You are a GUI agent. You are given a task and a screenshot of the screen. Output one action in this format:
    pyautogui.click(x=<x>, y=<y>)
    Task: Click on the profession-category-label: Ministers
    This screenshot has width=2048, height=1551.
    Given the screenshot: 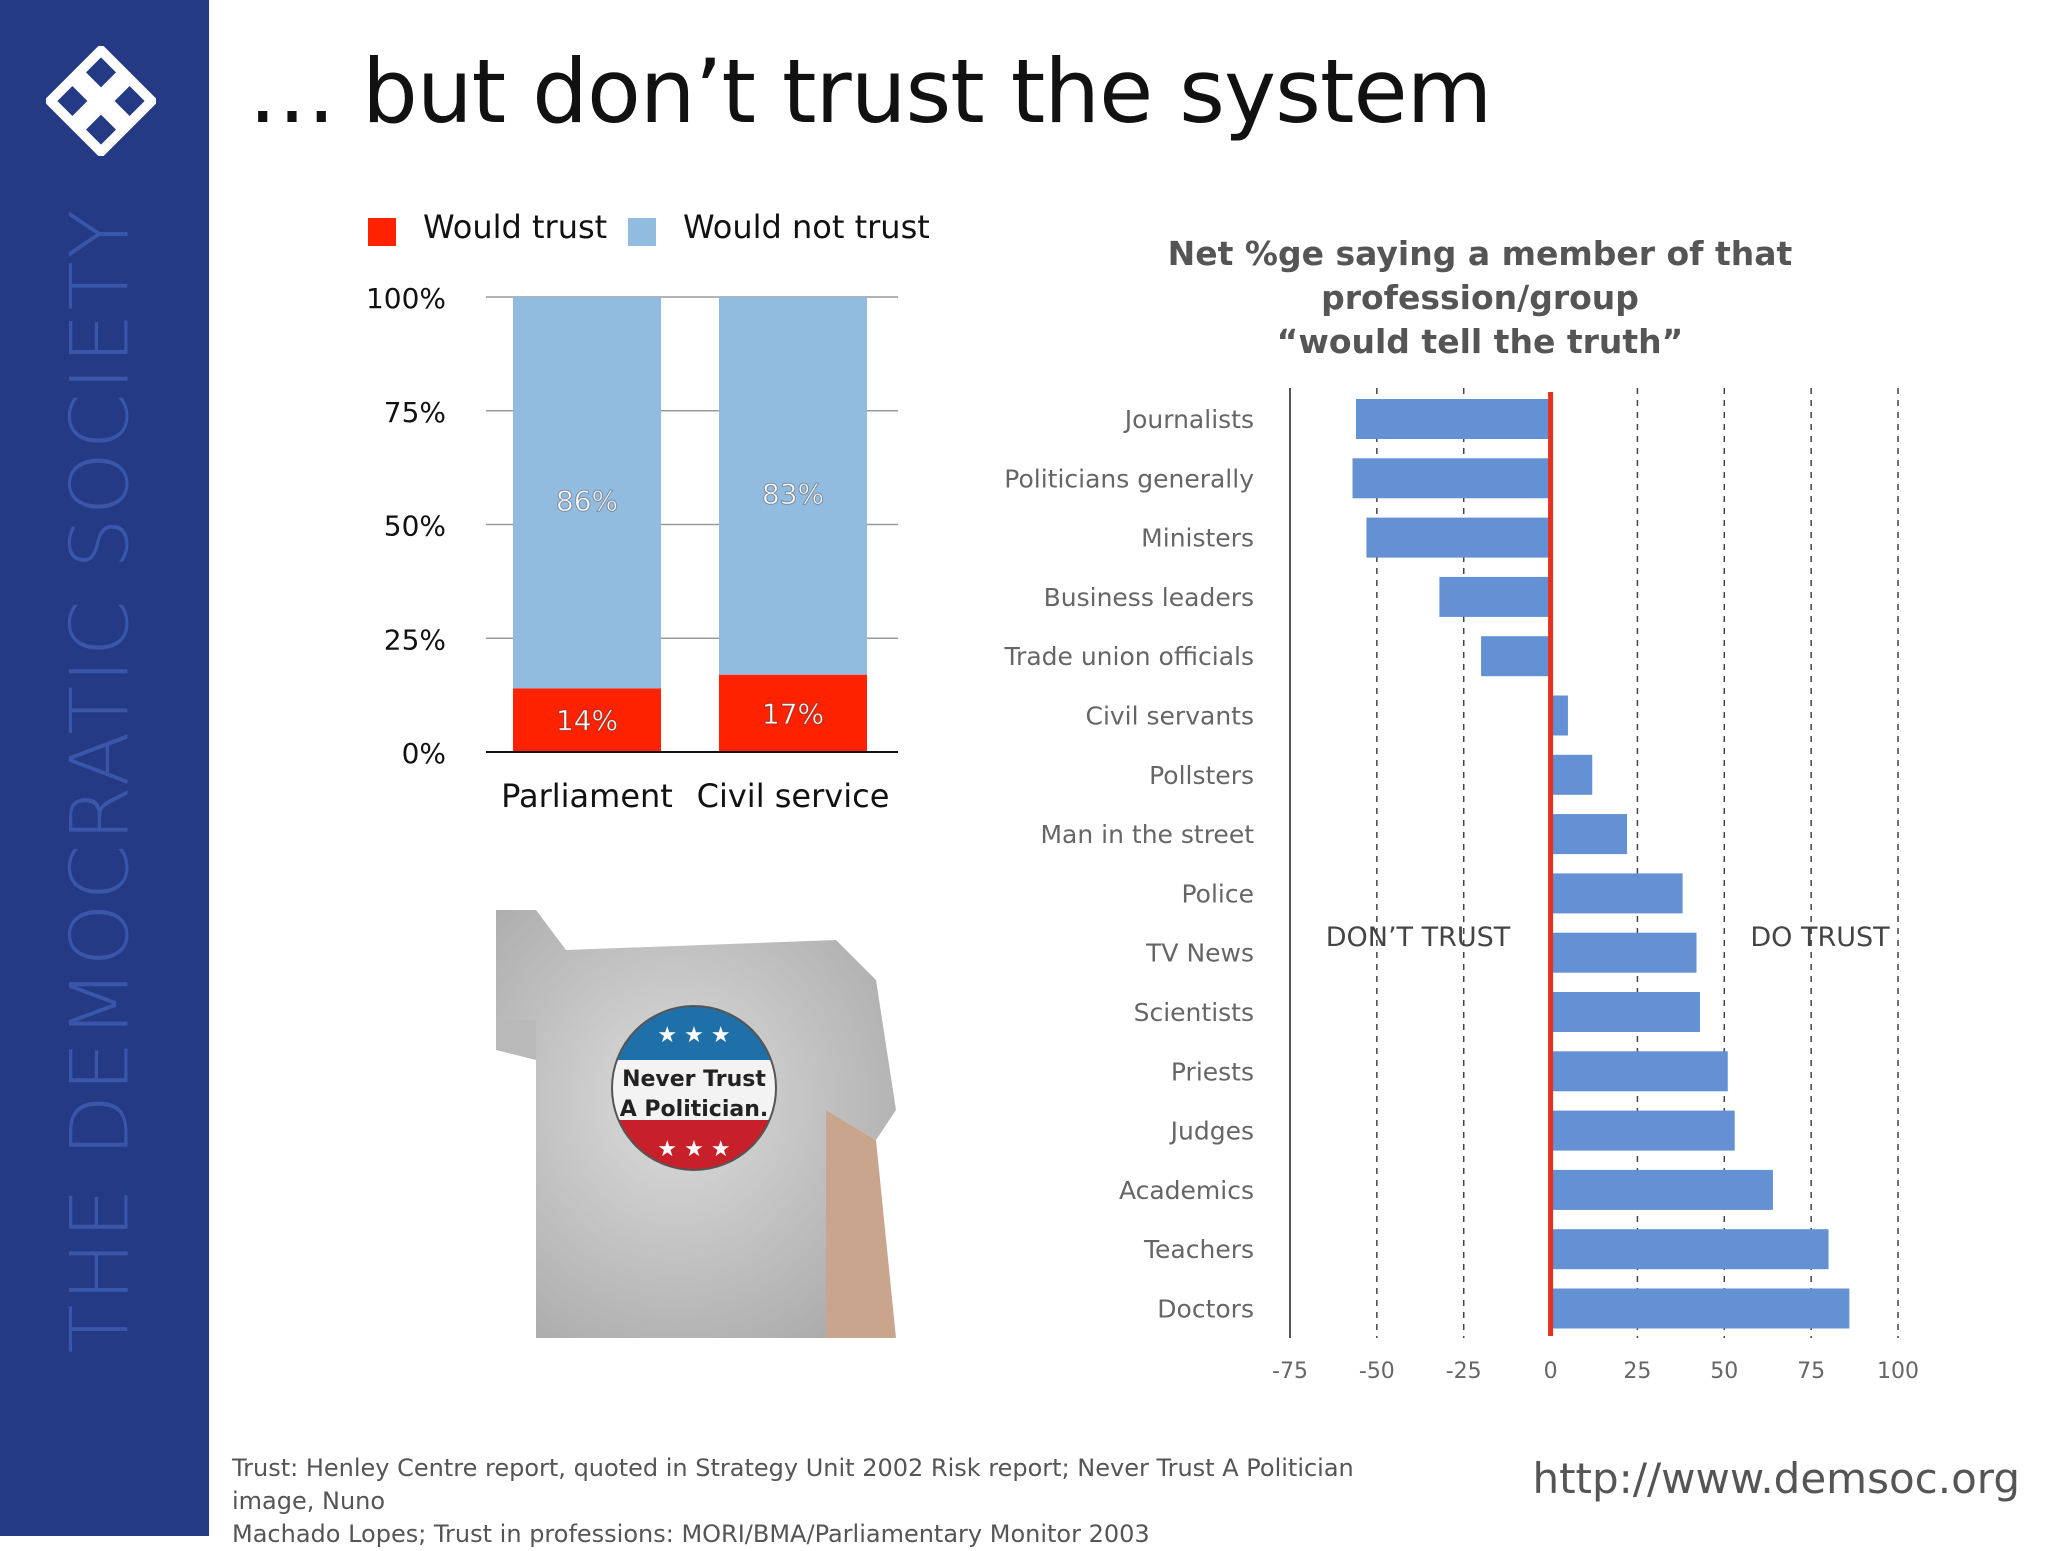 What is the action you would take?
    pyautogui.click(x=1197, y=538)
    